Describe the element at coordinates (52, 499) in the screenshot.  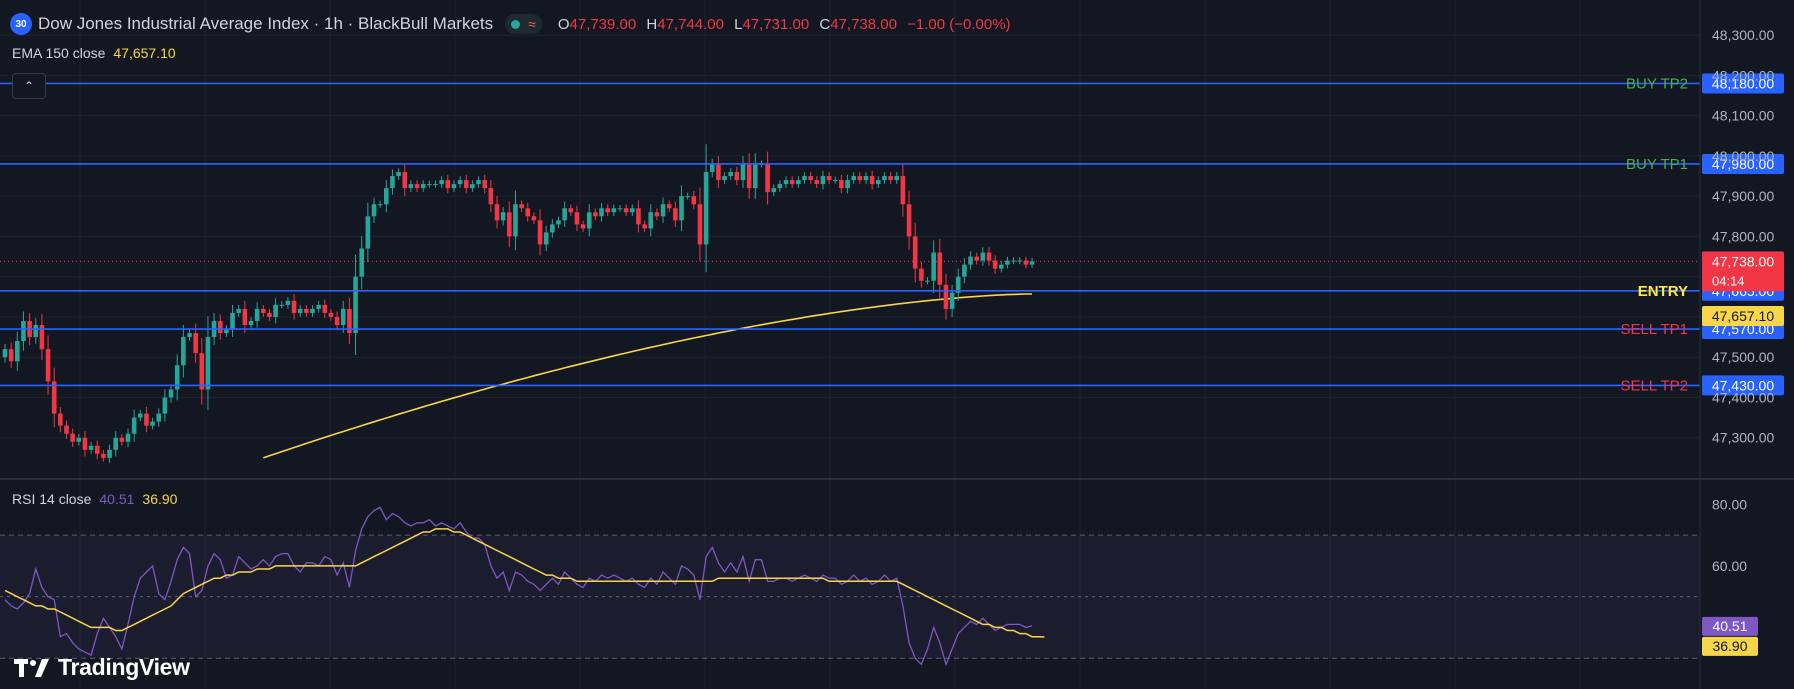
I see `rsi-legend-name: RSI 14 close` at that location.